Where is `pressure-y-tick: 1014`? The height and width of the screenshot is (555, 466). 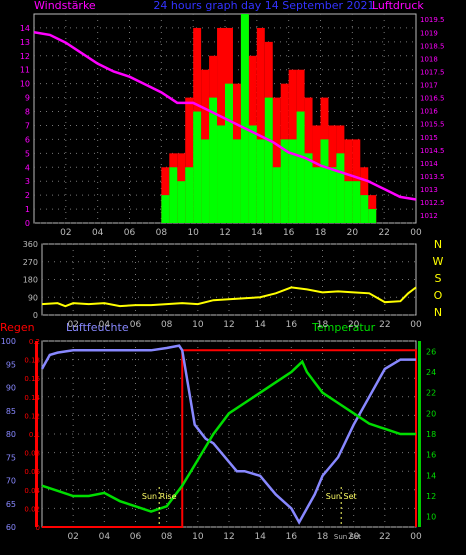
pressure-y-tick: 1014 is located at coordinates (429, 164).